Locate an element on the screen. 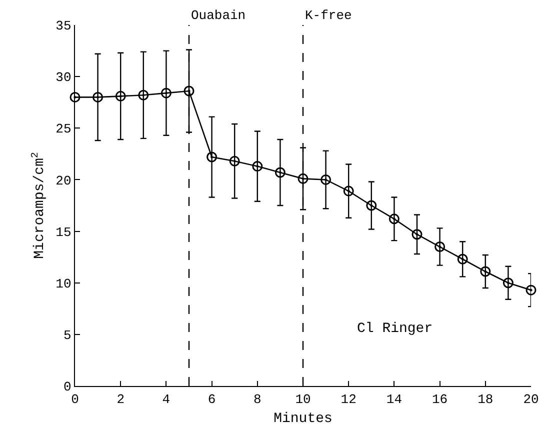 This screenshot has width=551, height=441. x-axis-title: Minutes is located at coordinates (303, 419).